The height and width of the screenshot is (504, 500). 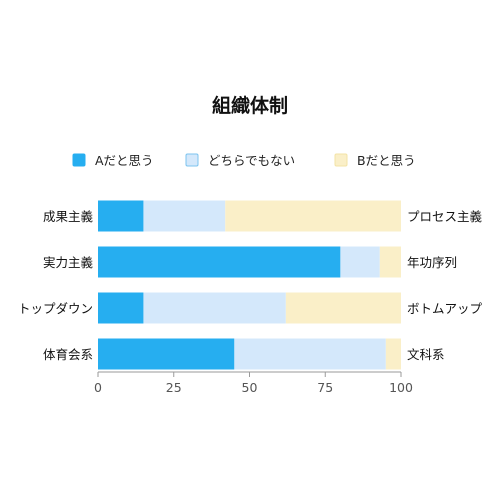 I want to click on bar-row2-series1, so click(x=219, y=262).